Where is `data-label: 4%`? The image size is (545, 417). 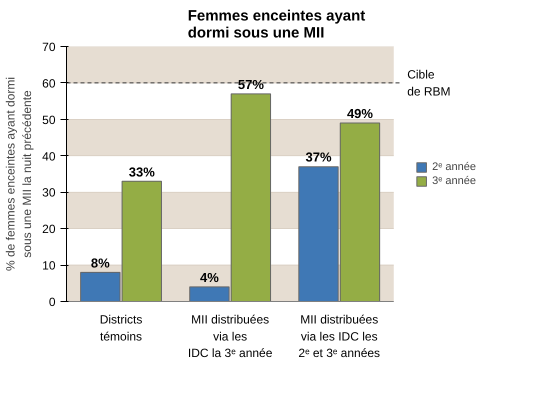 data-label: 4% is located at coordinates (210, 277).